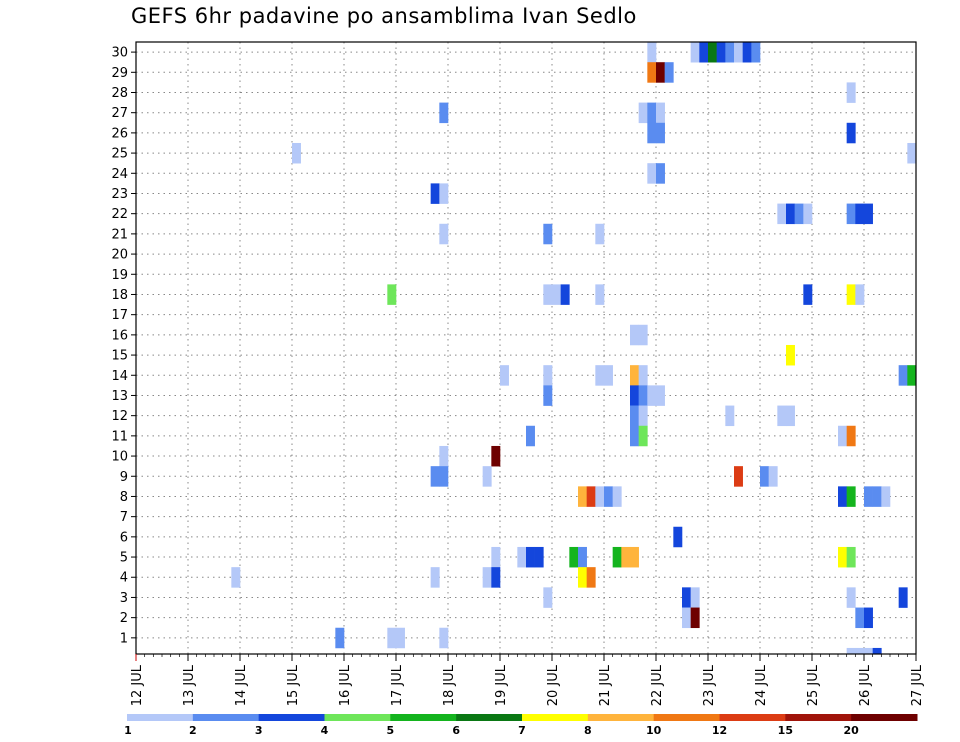 The image size is (960, 742). I want to click on y-tick-label: 17, so click(119, 315).